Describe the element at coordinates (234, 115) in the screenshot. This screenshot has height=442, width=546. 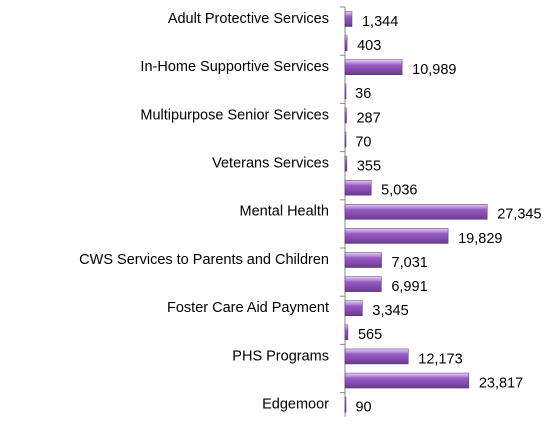
I see `category-label: Multipurpose Senior Services` at that location.